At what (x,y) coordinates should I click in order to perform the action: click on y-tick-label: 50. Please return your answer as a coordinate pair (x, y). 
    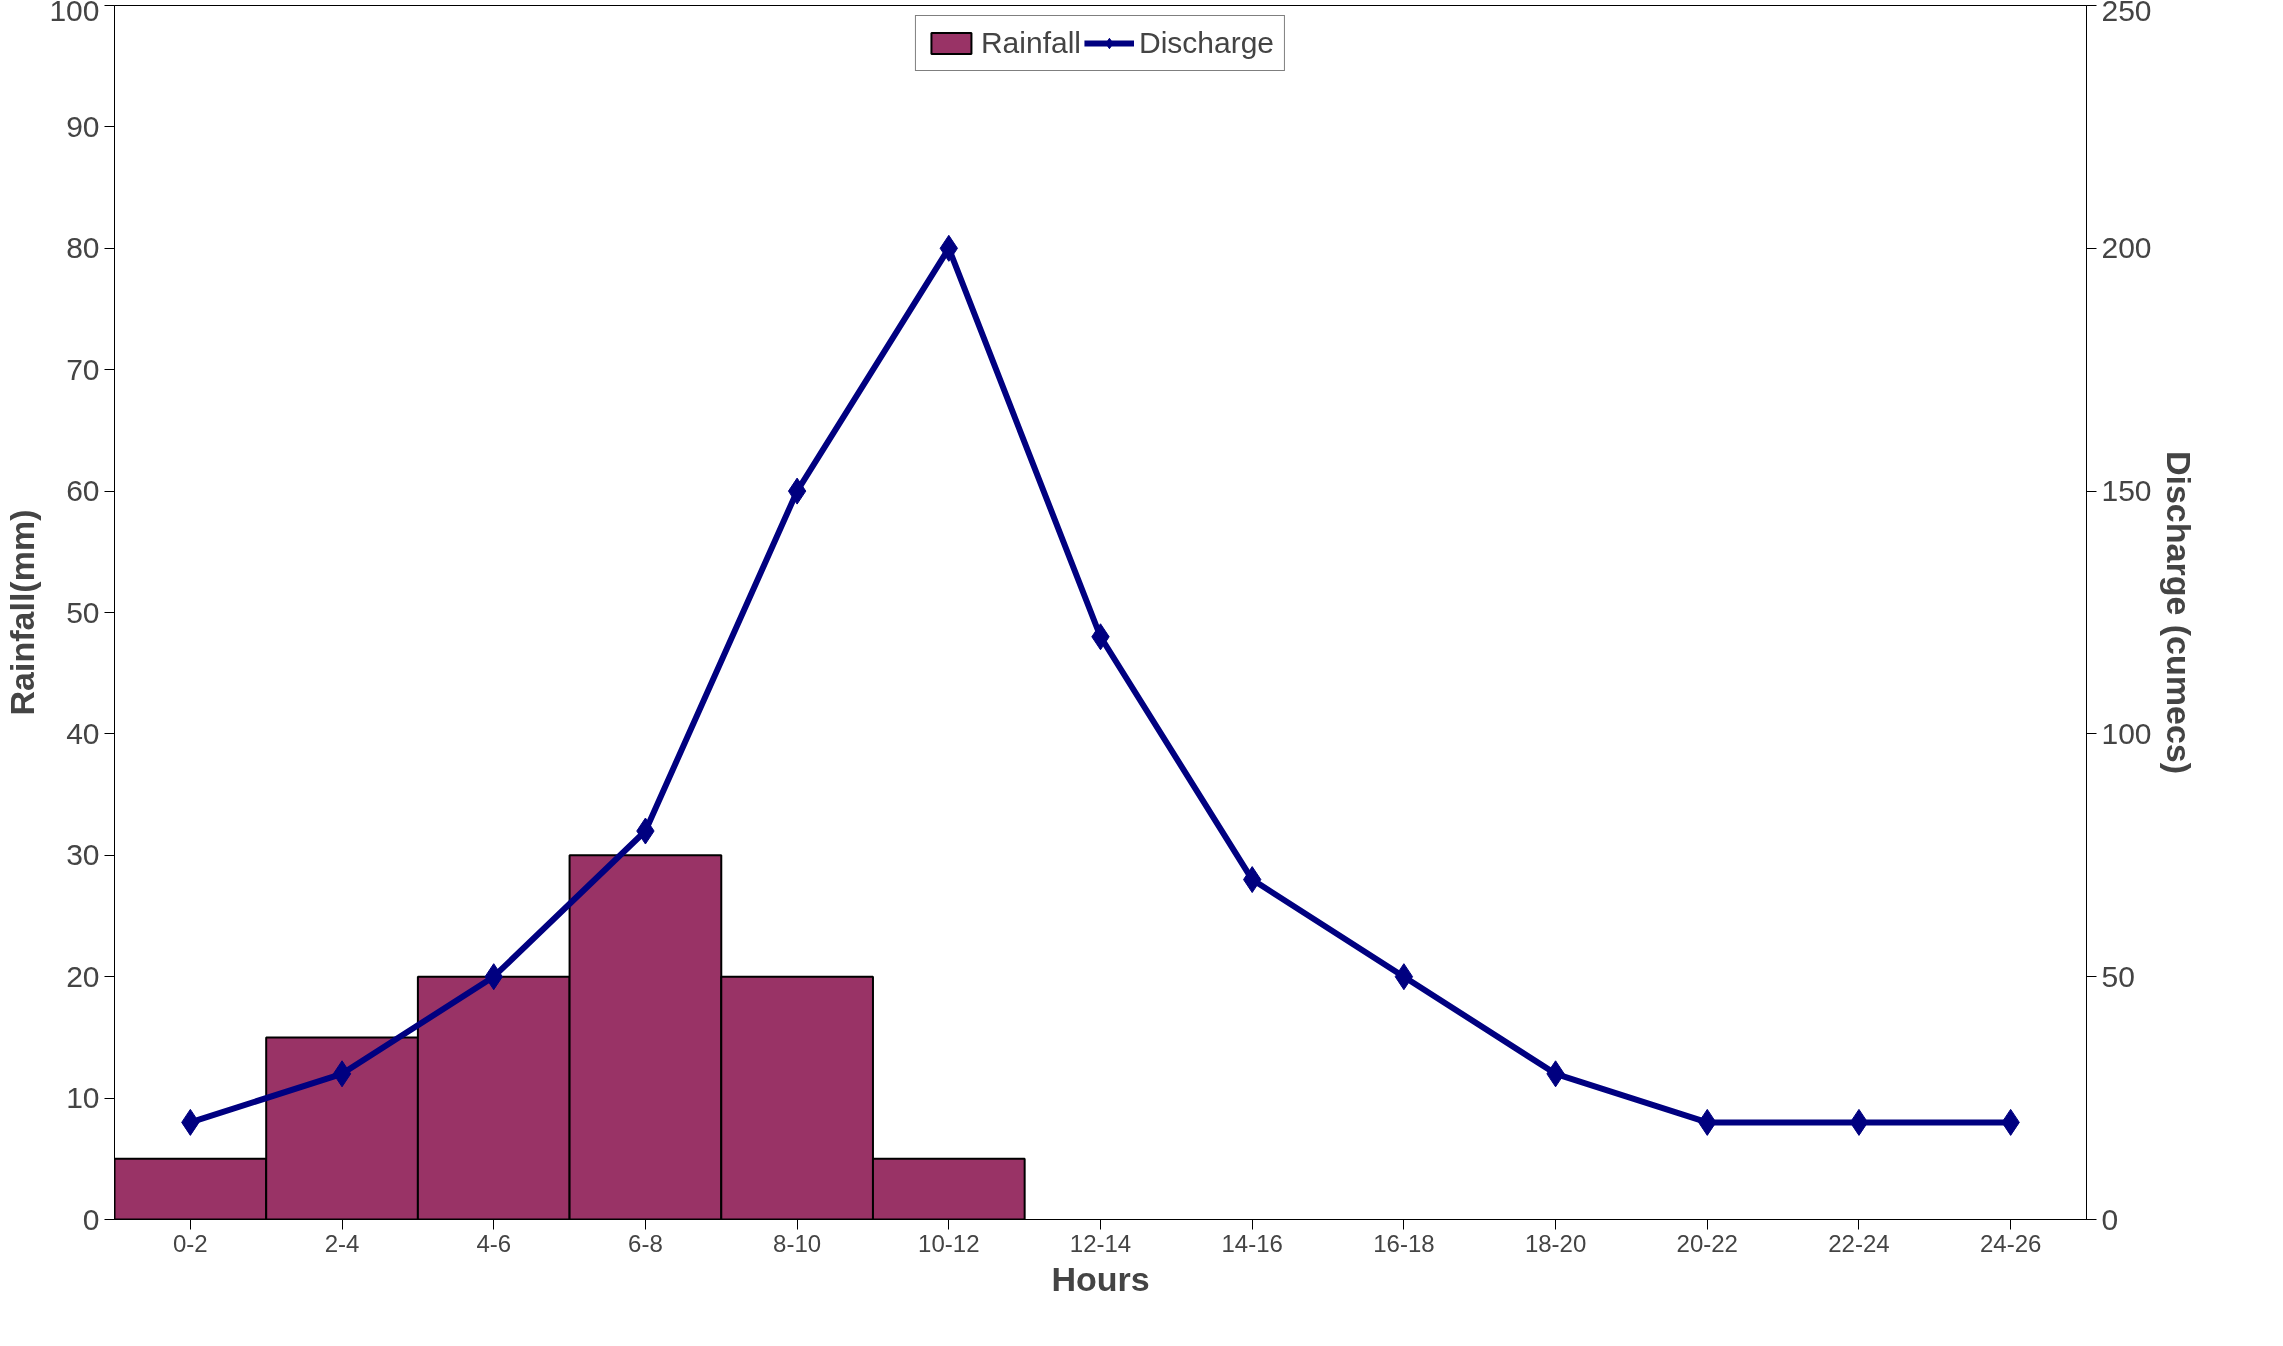
    Looking at the image, I should click on (83, 612).